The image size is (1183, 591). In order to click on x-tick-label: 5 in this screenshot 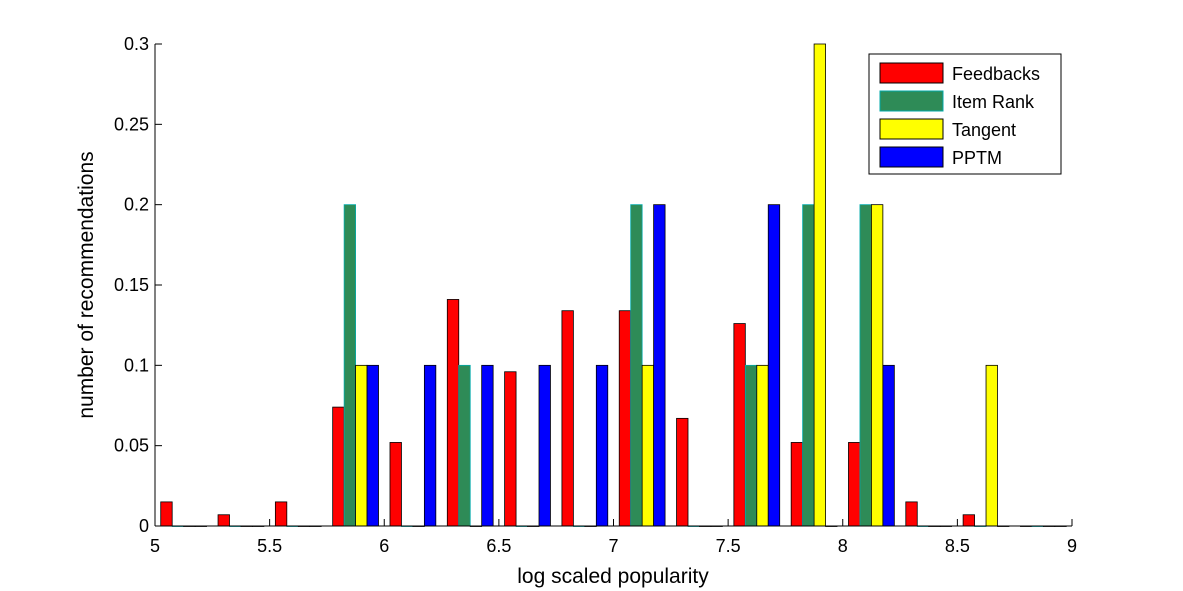, I will do `click(155, 546)`.